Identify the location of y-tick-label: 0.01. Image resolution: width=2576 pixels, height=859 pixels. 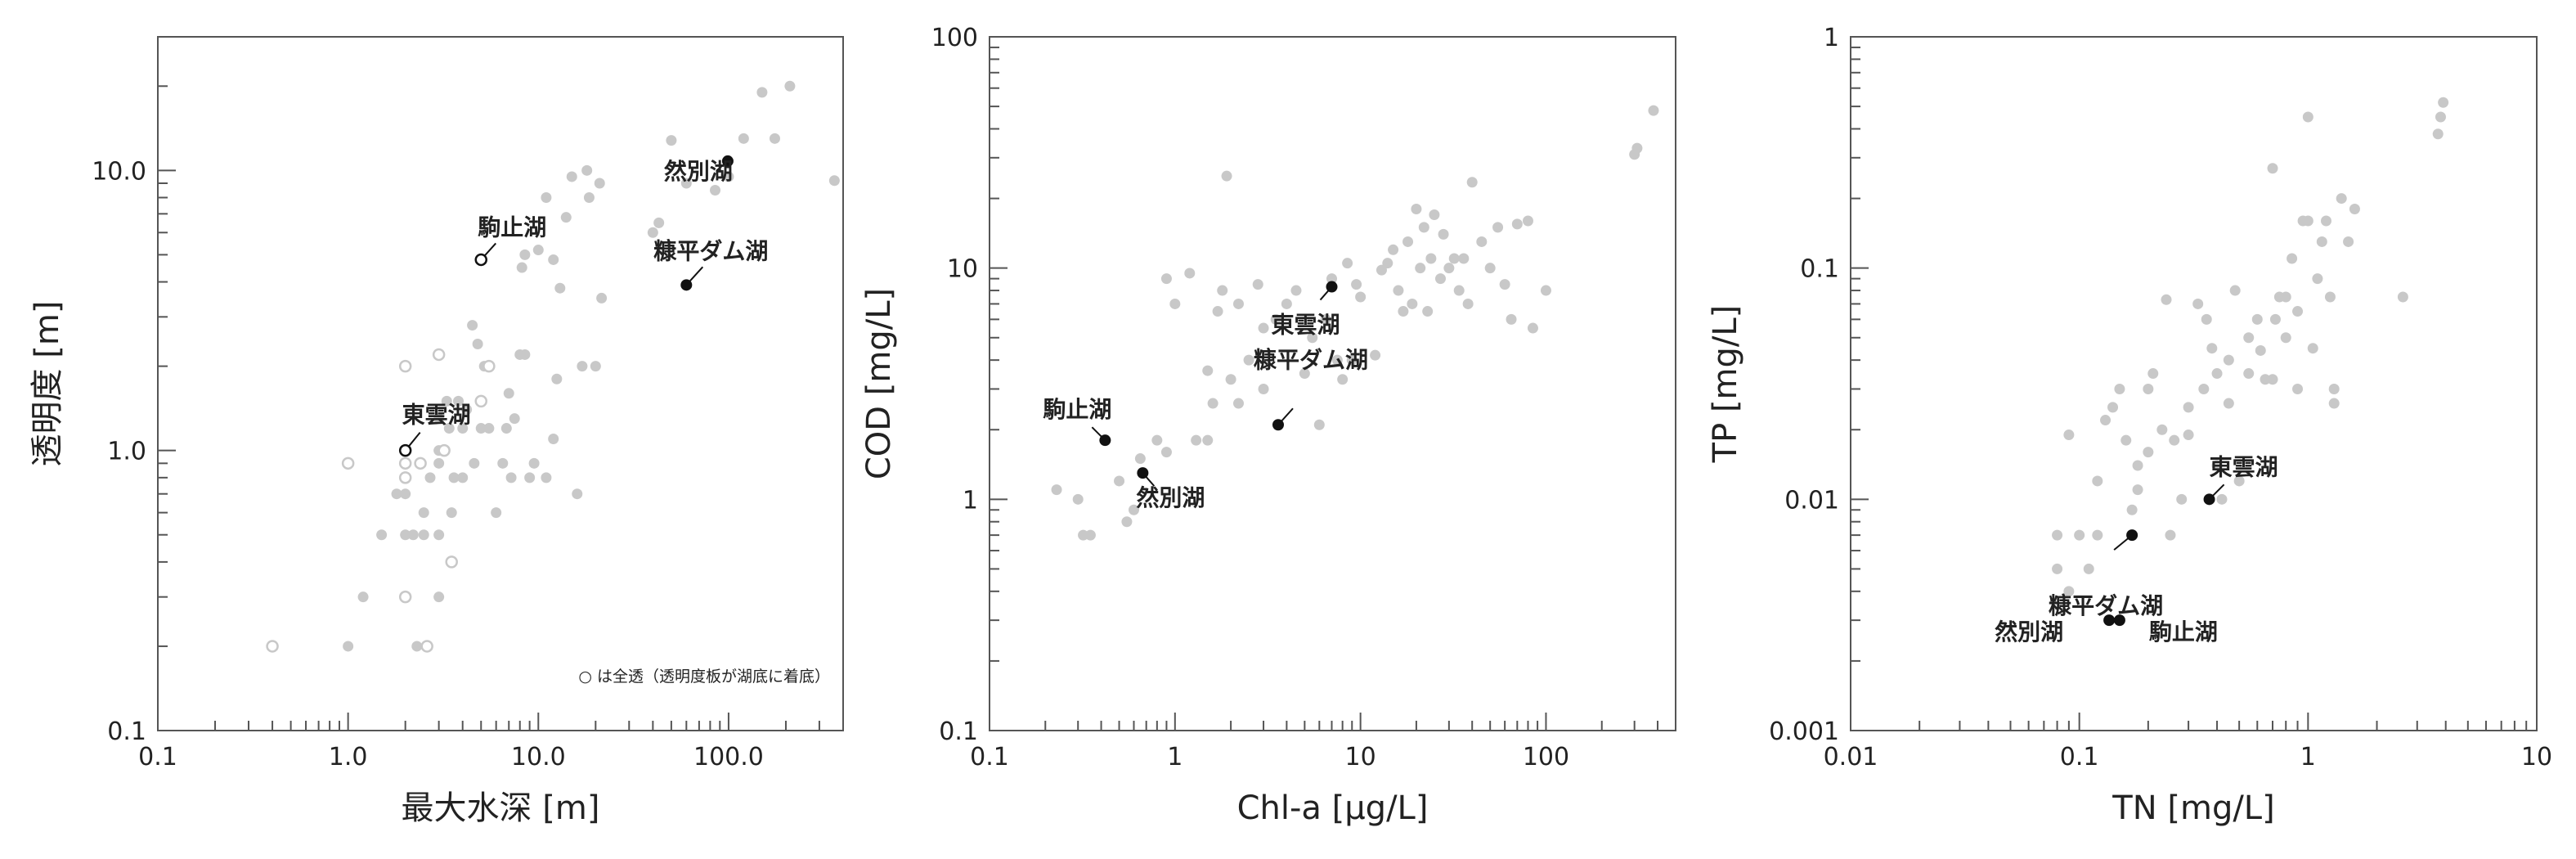
(1811, 500).